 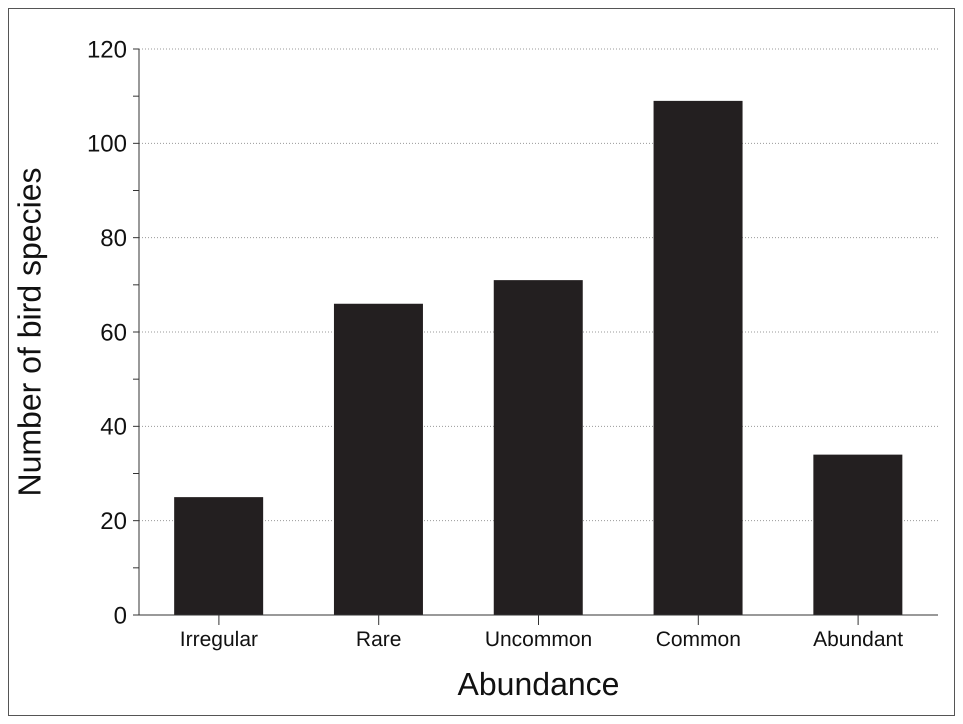 What do you see at coordinates (106, 50) in the screenshot?
I see `y-tick-label: 120` at bounding box center [106, 50].